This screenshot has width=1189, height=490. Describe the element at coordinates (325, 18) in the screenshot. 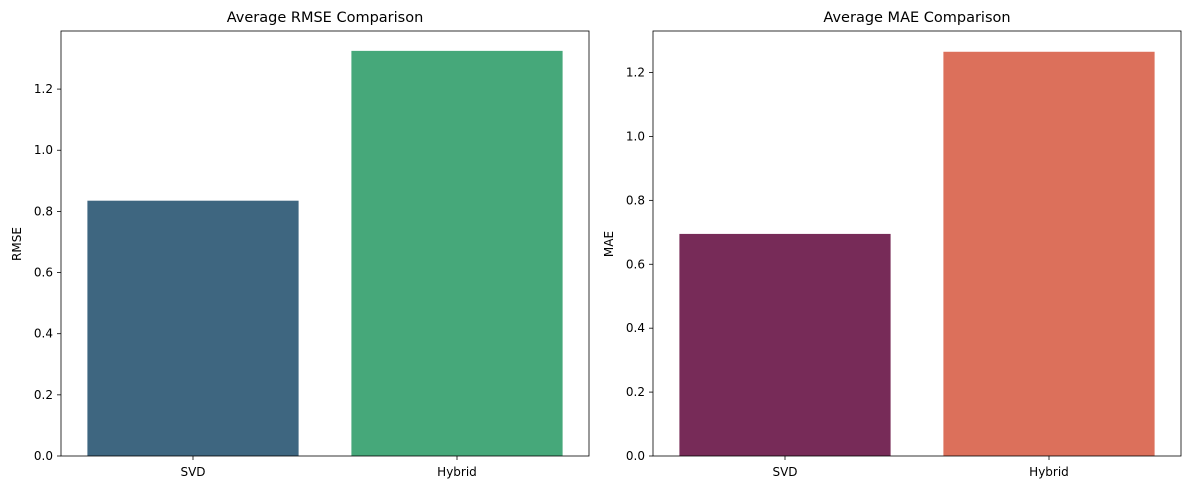

I see `chart-title: Average RMSE Comparison` at that location.